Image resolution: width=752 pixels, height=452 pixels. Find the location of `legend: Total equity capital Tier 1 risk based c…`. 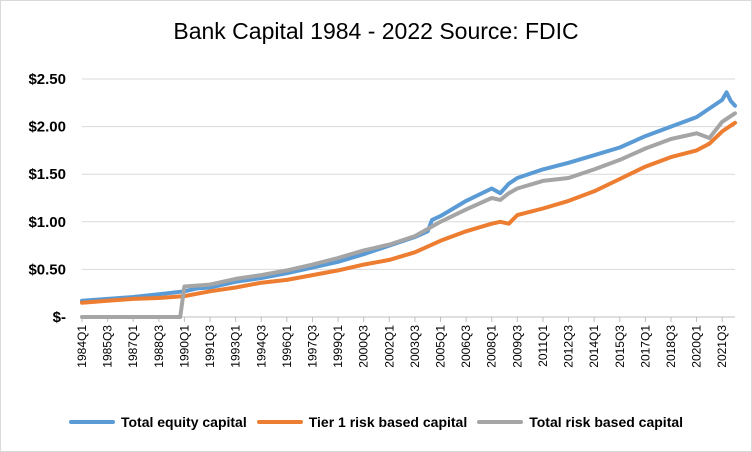

legend: Total equity capital Tier 1 risk based c… is located at coordinates (376, 422).